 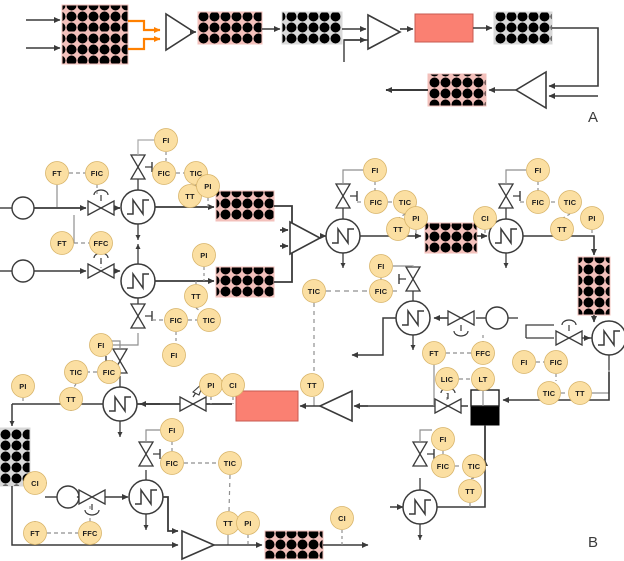 I want to click on bubble-label: LT, so click(x=483, y=379).